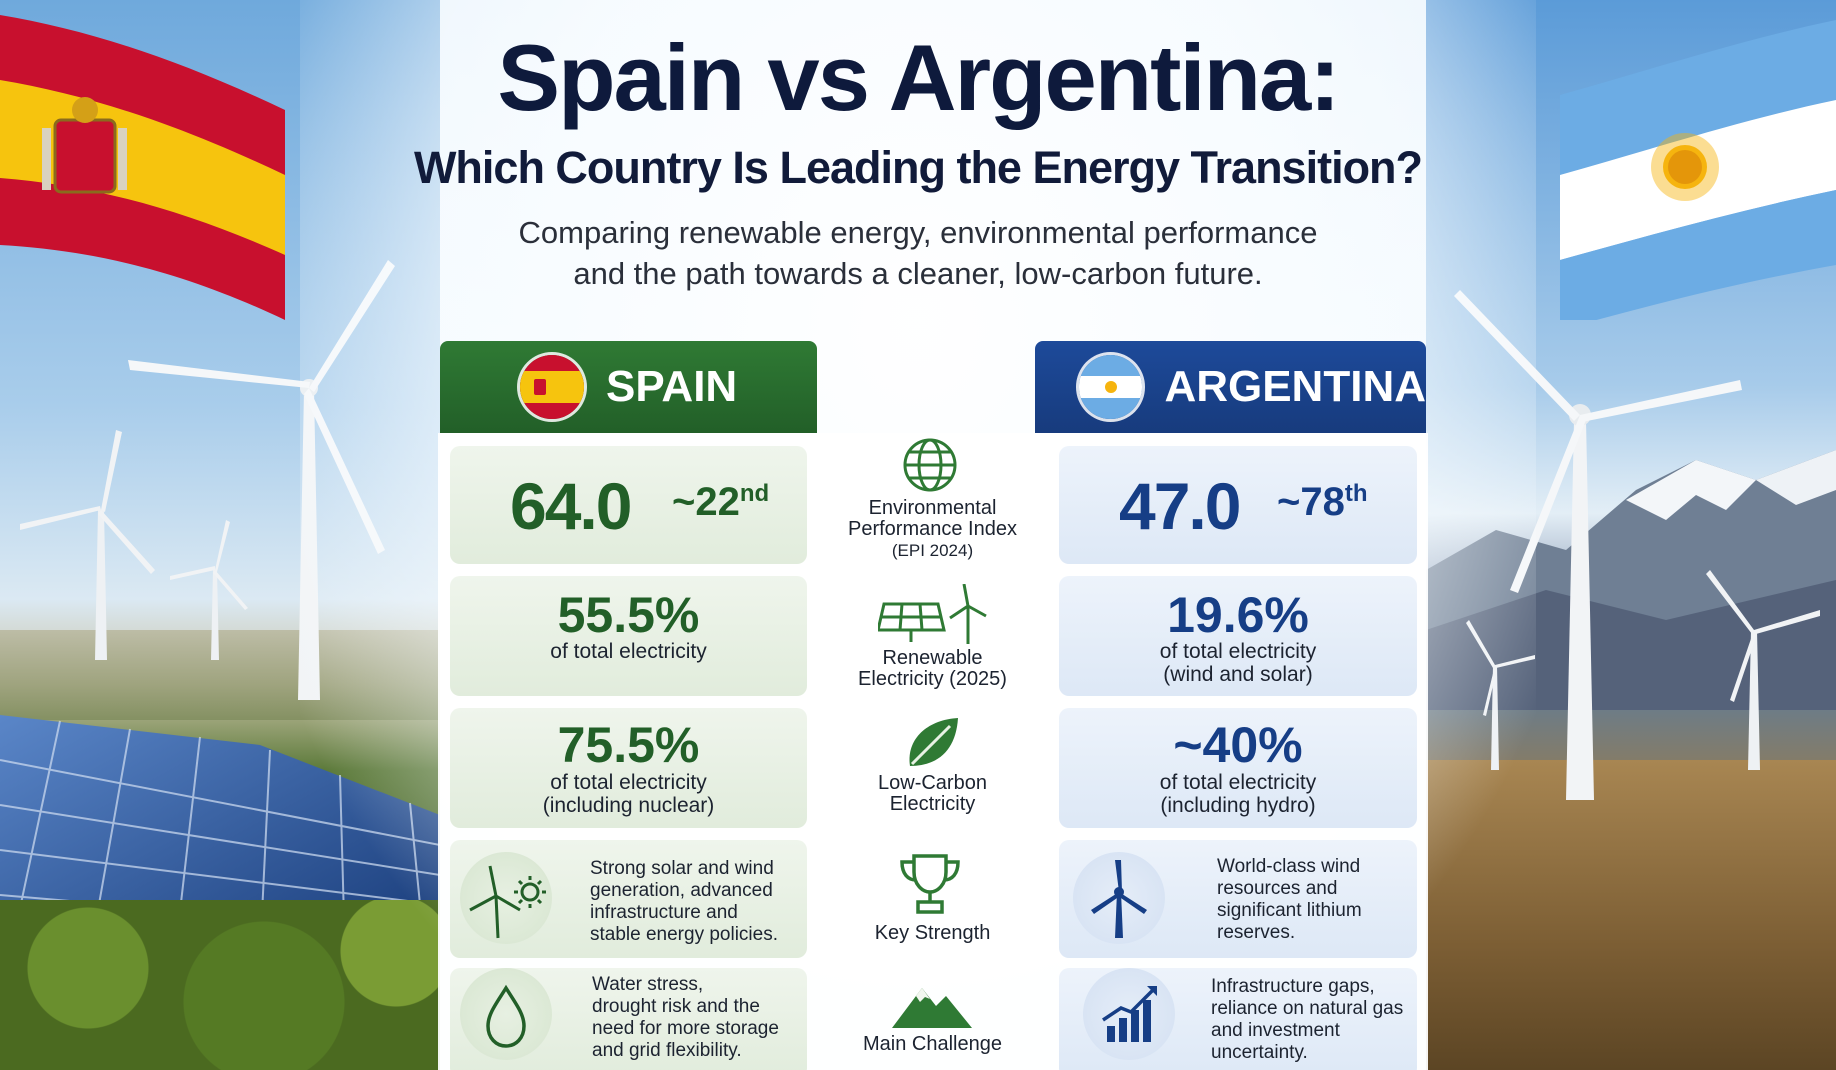 The image size is (1836, 1070). What do you see at coordinates (682, 868) in the screenshot?
I see `spain-strength-line: Strong solar and wind` at bounding box center [682, 868].